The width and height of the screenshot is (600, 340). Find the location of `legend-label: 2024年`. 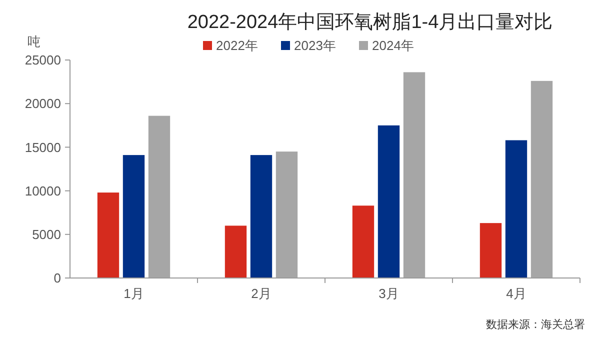

legend-label: 2024年 is located at coordinates (393, 45).